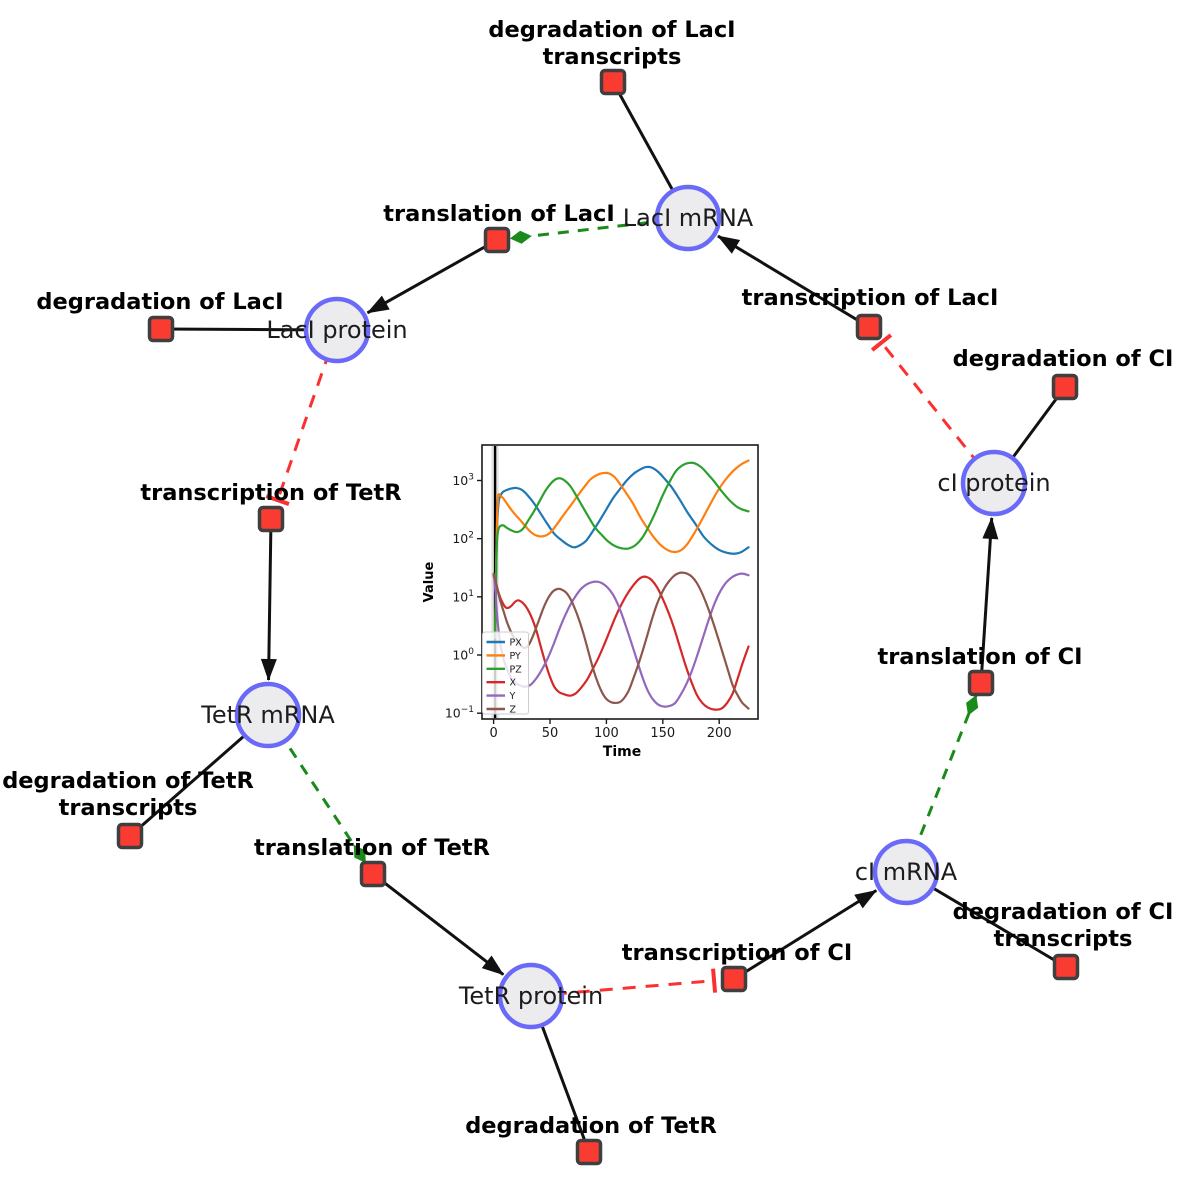 The width and height of the screenshot is (1189, 1200). Describe the element at coordinates (1063, 939) in the screenshot. I see `reaction-label-deg-ci-transcripts-line2: transcripts` at that location.